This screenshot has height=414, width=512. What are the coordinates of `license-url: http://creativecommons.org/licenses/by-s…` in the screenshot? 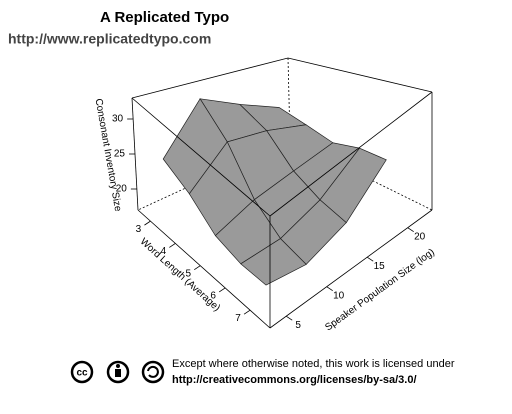 It's located at (294, 380).